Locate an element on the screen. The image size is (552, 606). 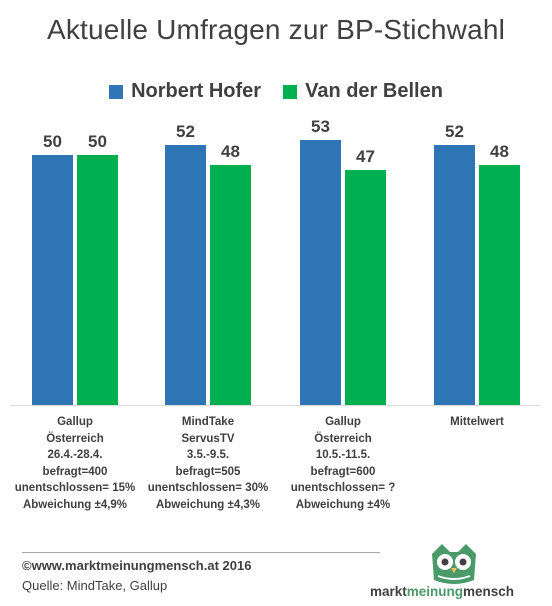
data-label-vdb-3: 48 is located at coordinates (499, 151).